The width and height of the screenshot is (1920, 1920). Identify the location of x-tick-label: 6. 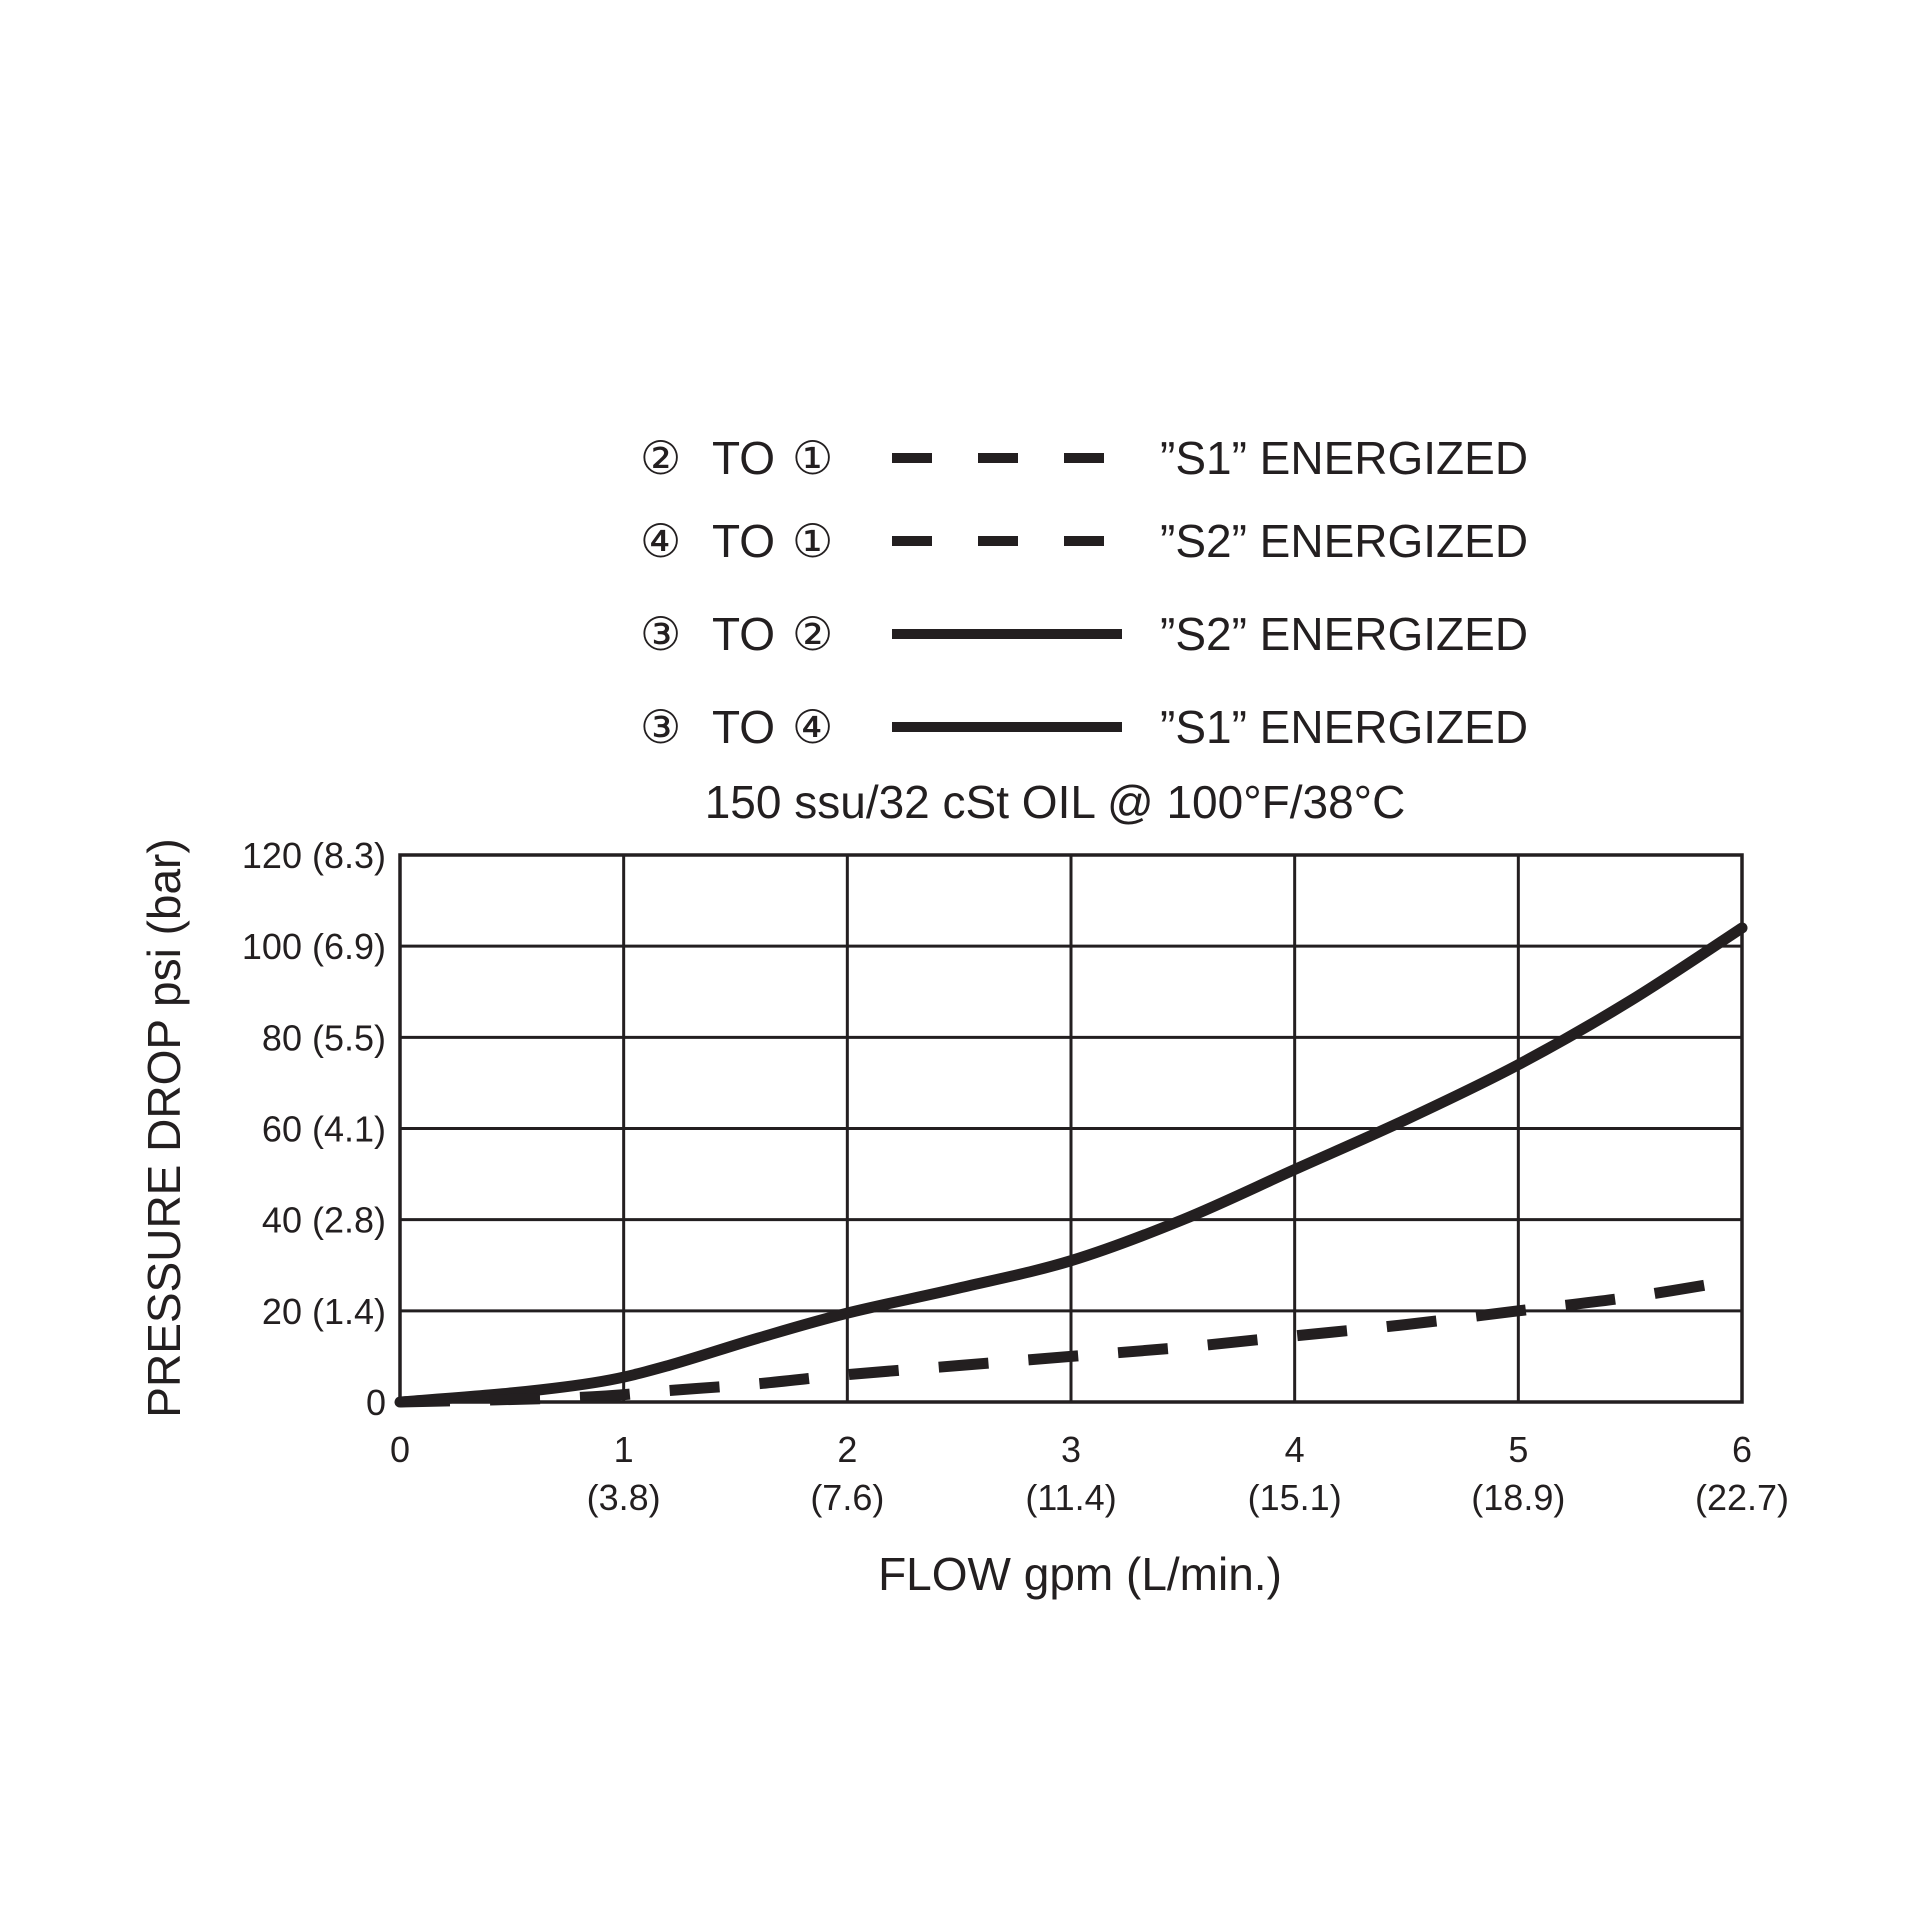
(1742, 1449).